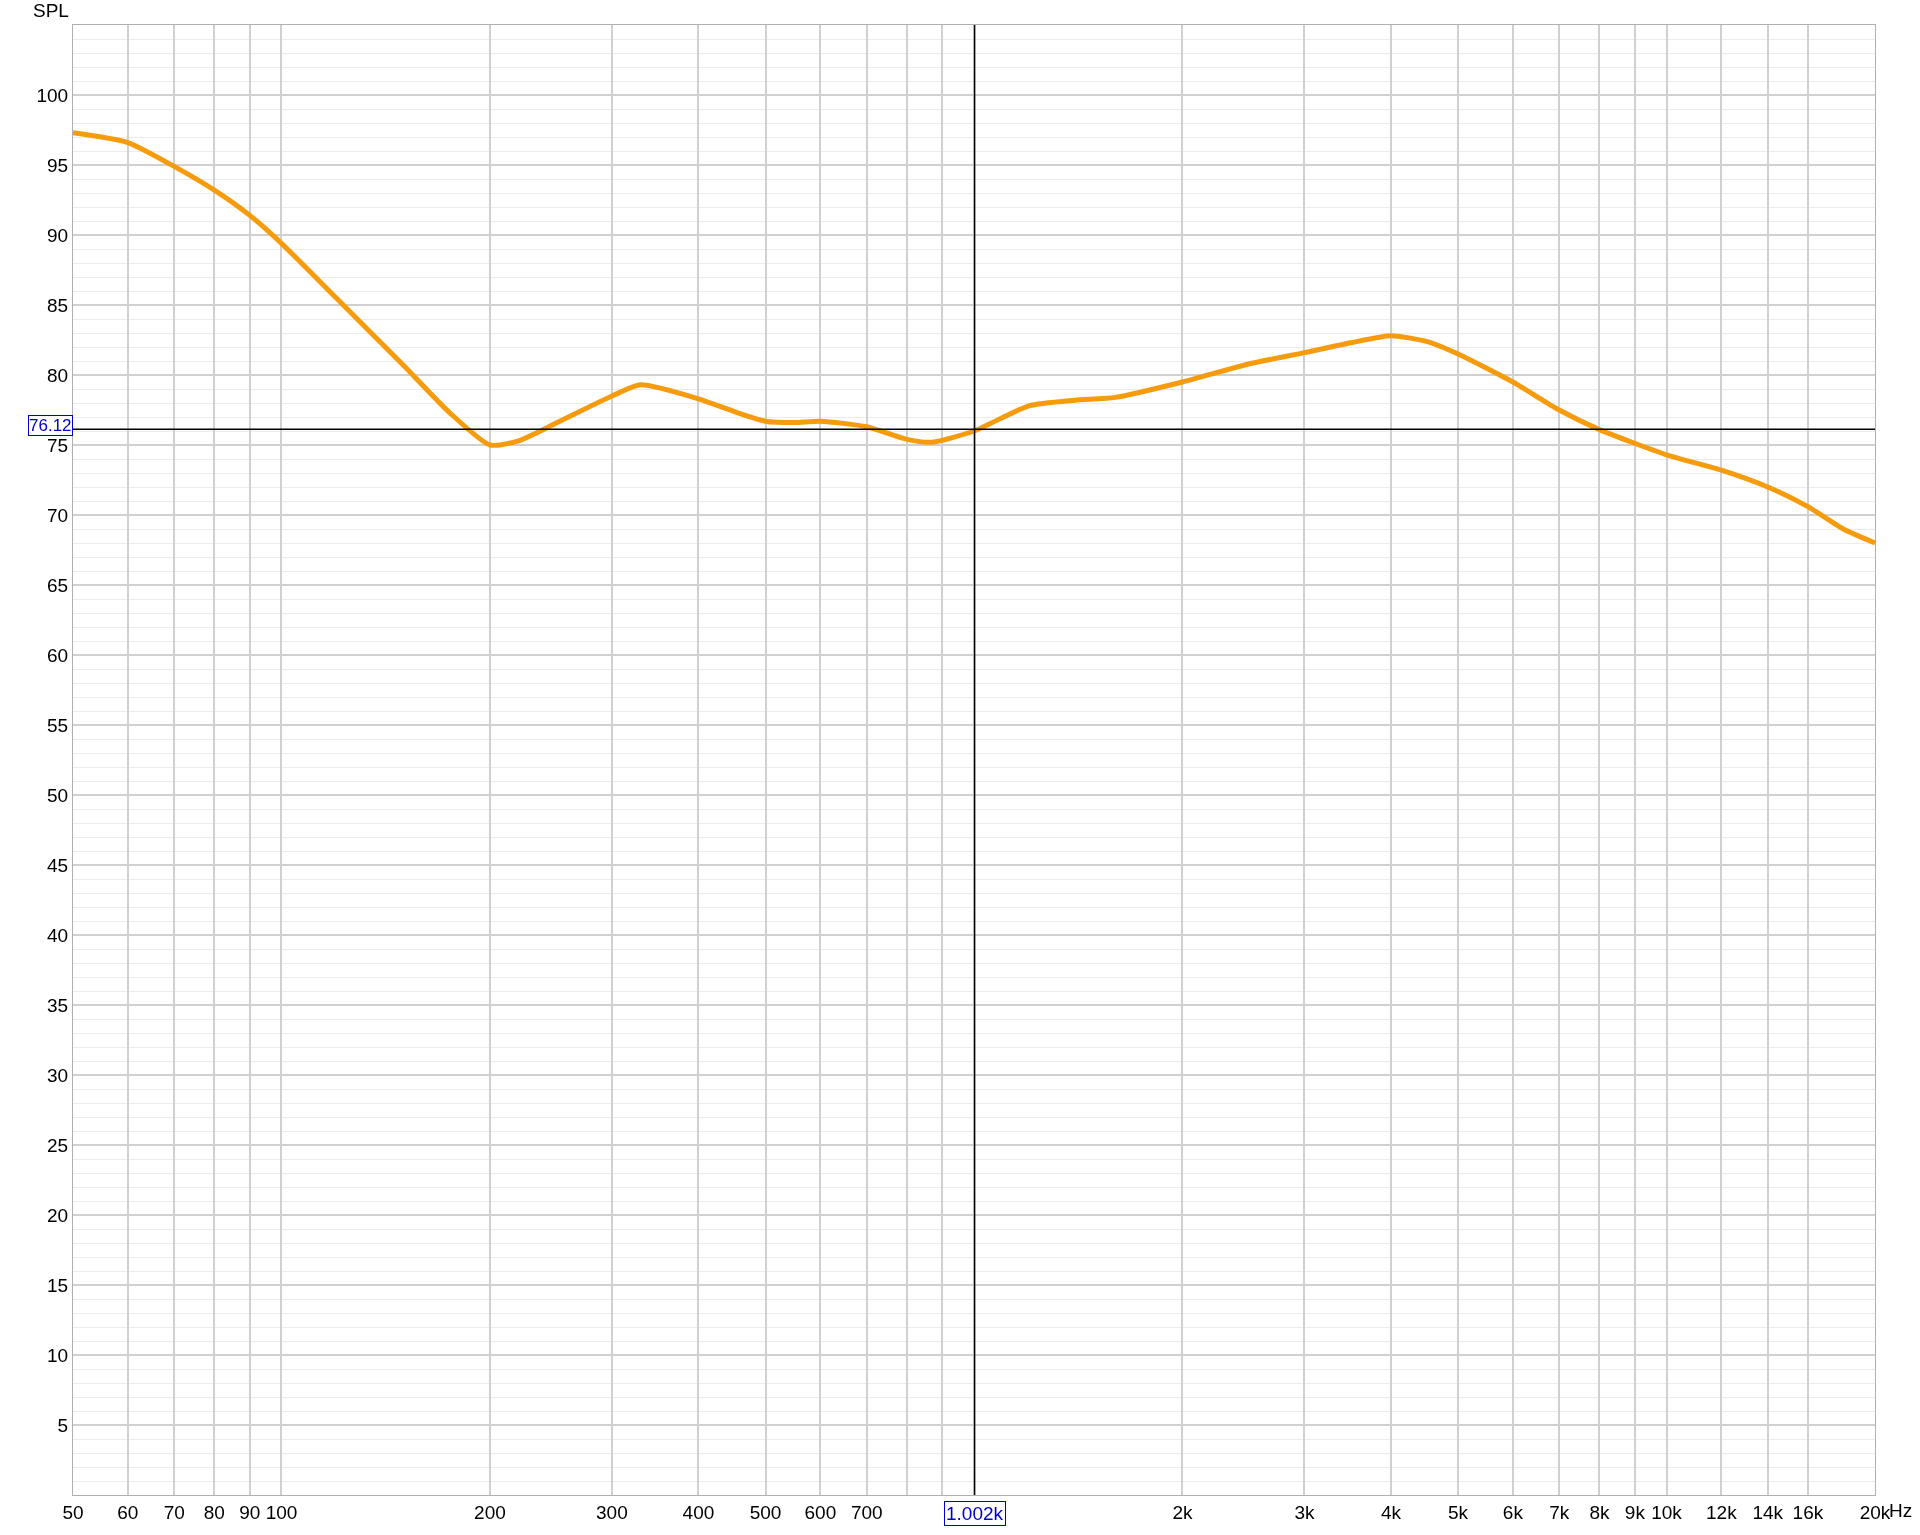 This screenshot has height=1535, width=1920. Describe the element at coordinates (58, 1075) in the screenshot. I see `y-tick-label: 30` at that location.